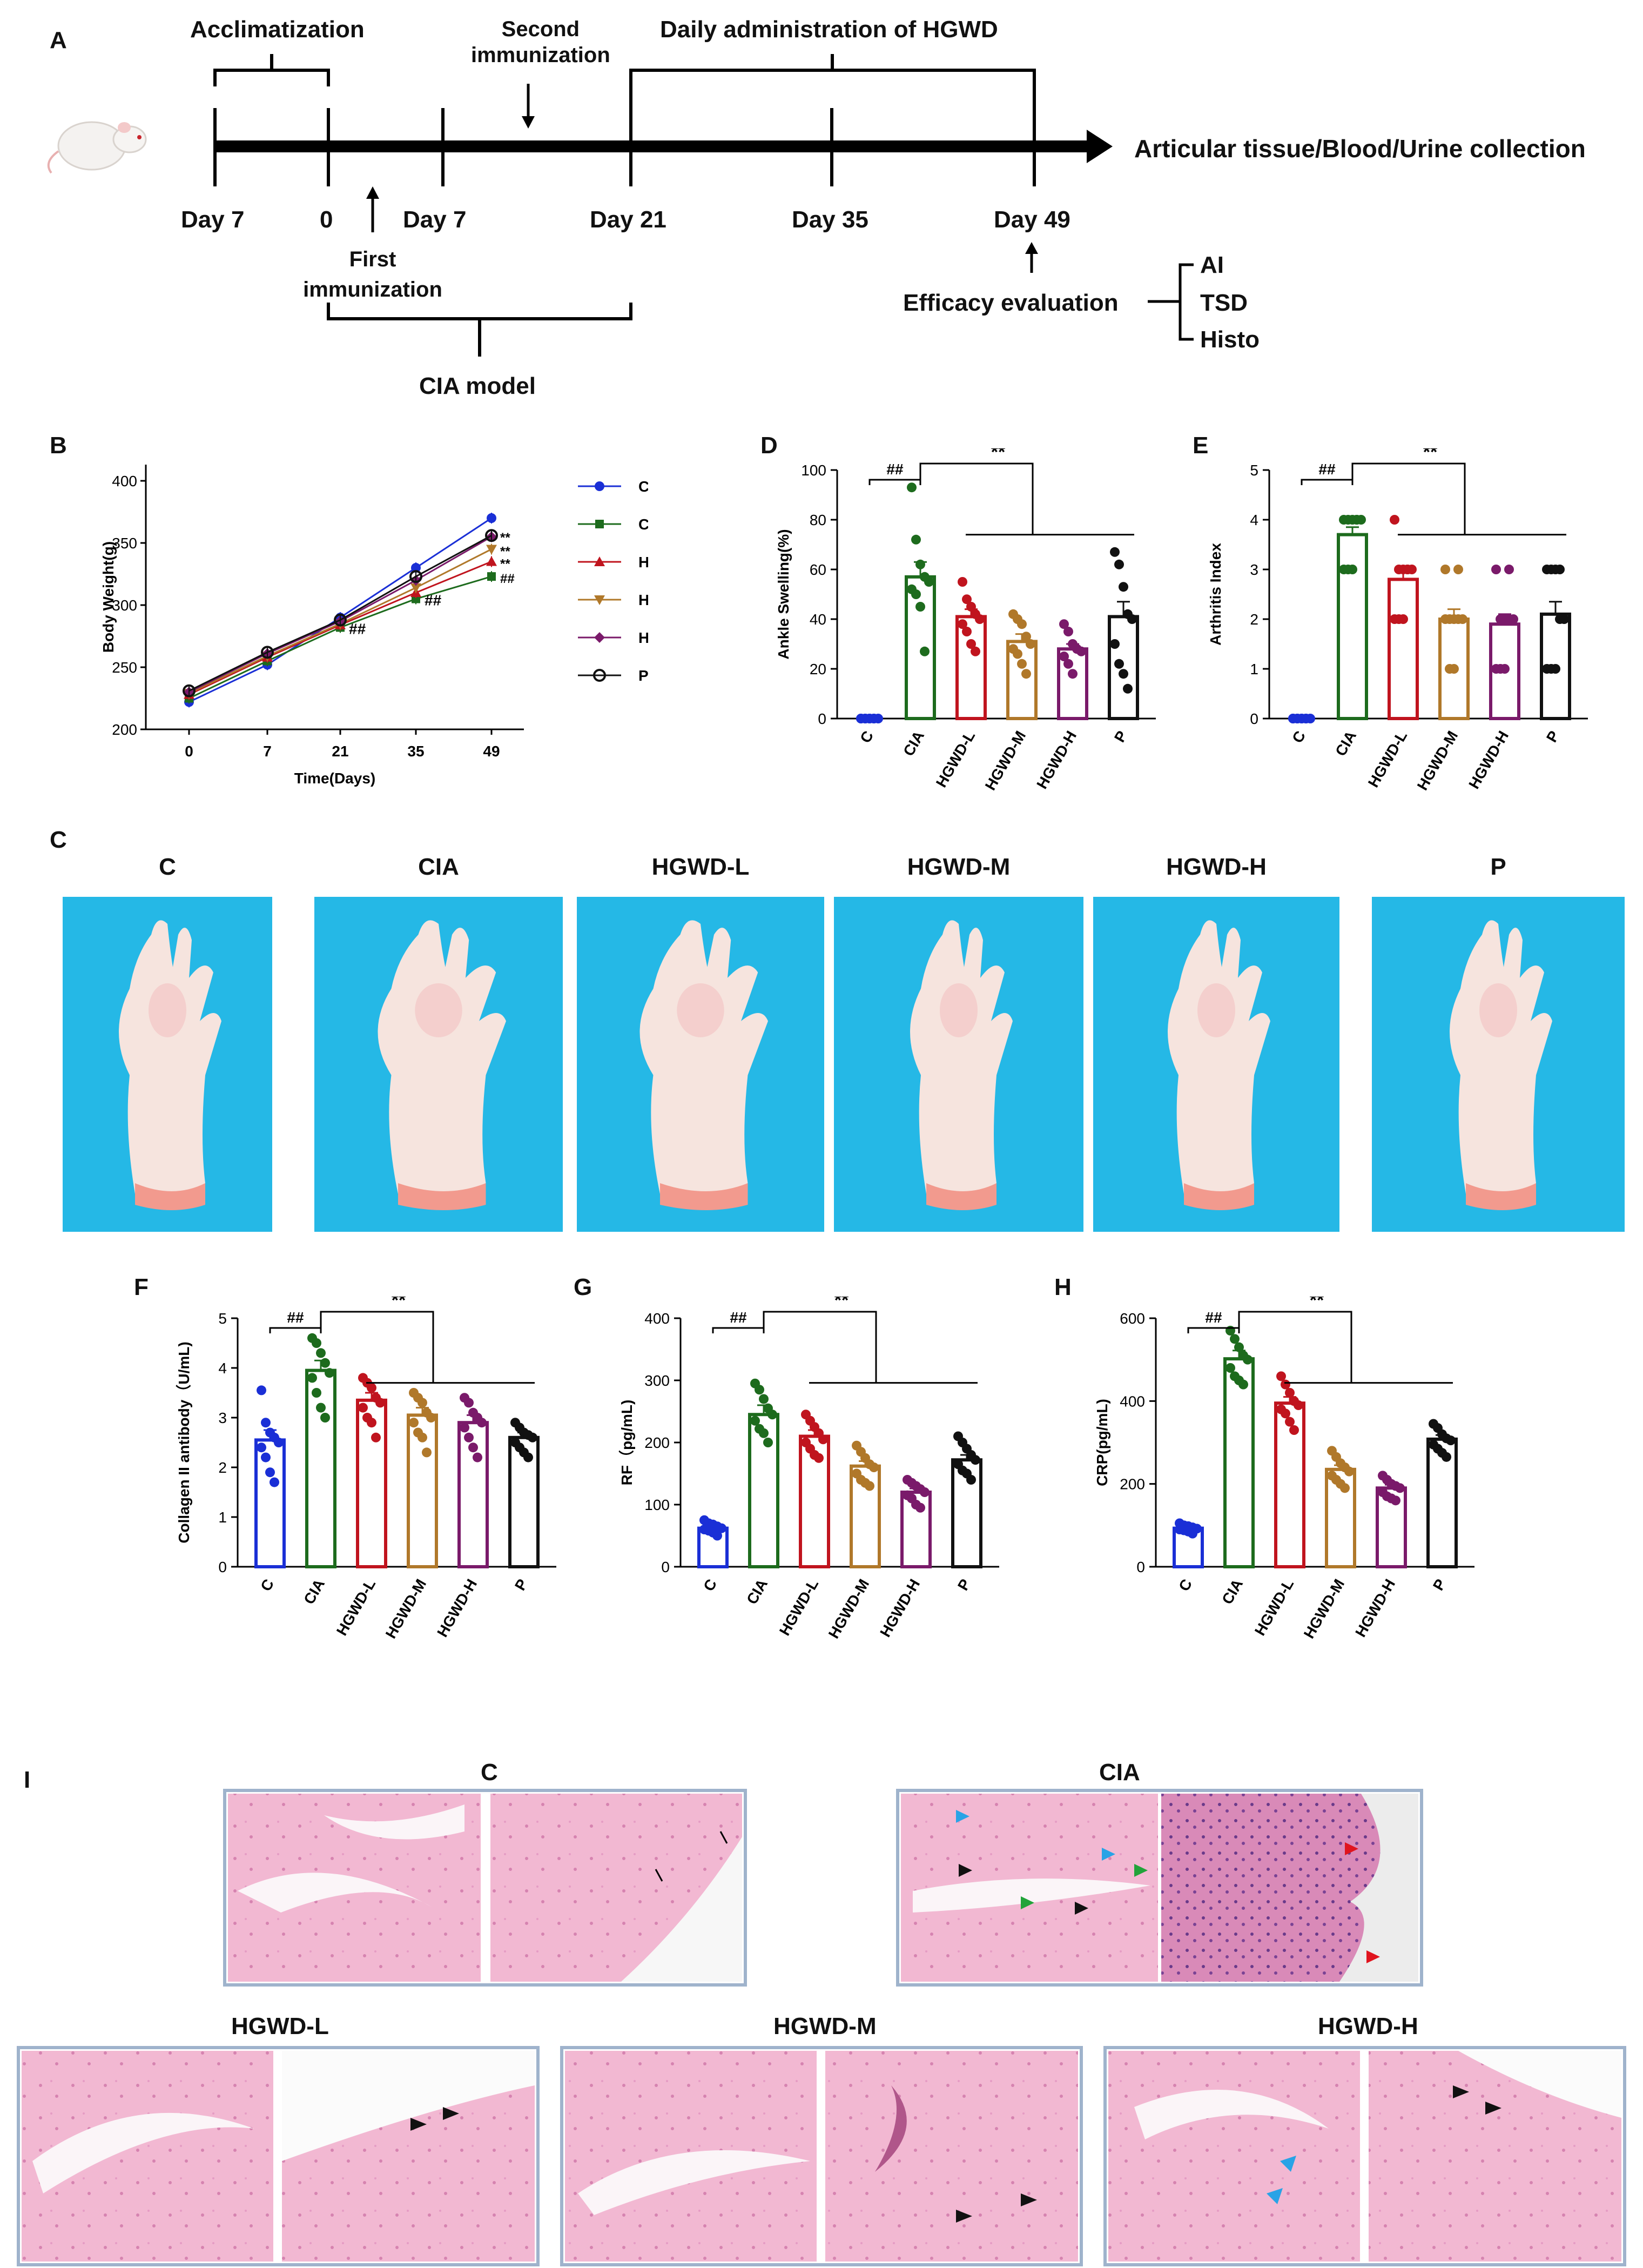  I want to click on acclimatization-bracket, so click(271, 70).